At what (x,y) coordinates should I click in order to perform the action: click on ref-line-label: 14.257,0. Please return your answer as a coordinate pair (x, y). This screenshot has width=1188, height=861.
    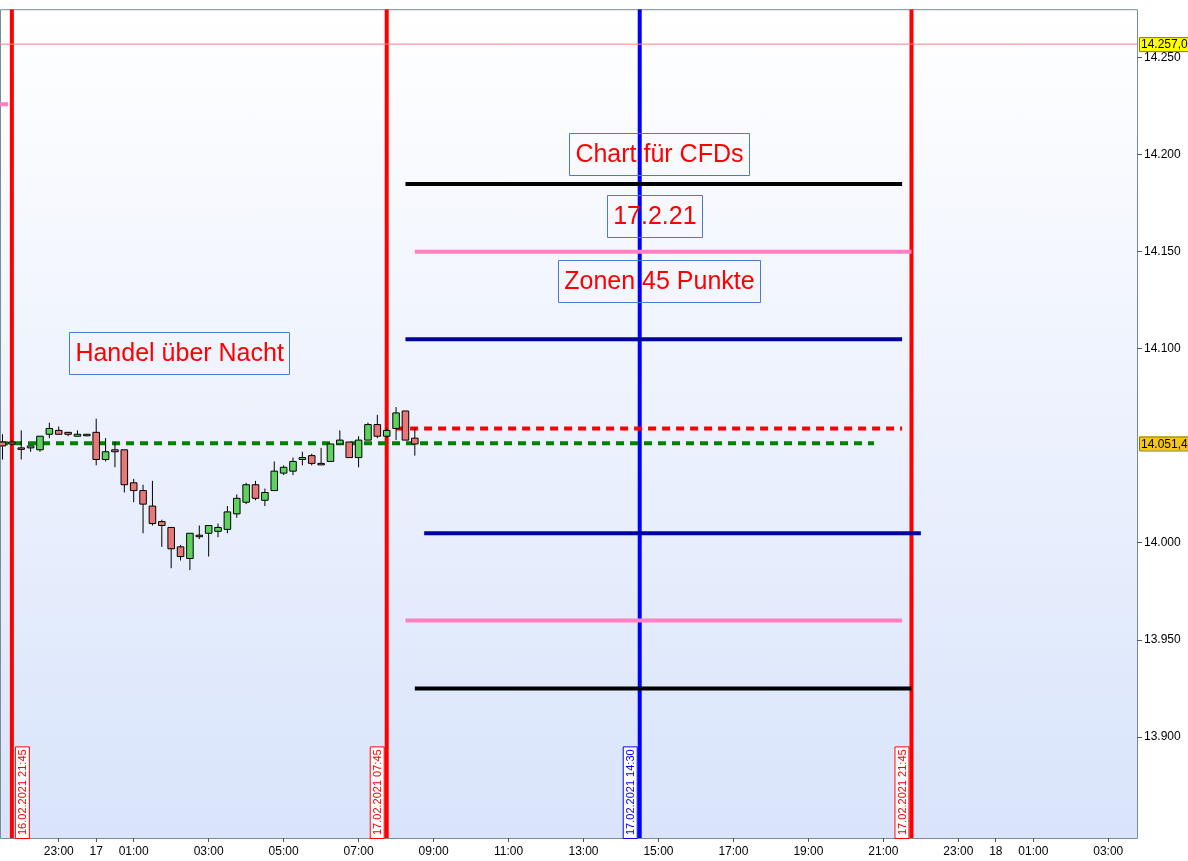
    Looking at the image, I should click on (1164, 44).